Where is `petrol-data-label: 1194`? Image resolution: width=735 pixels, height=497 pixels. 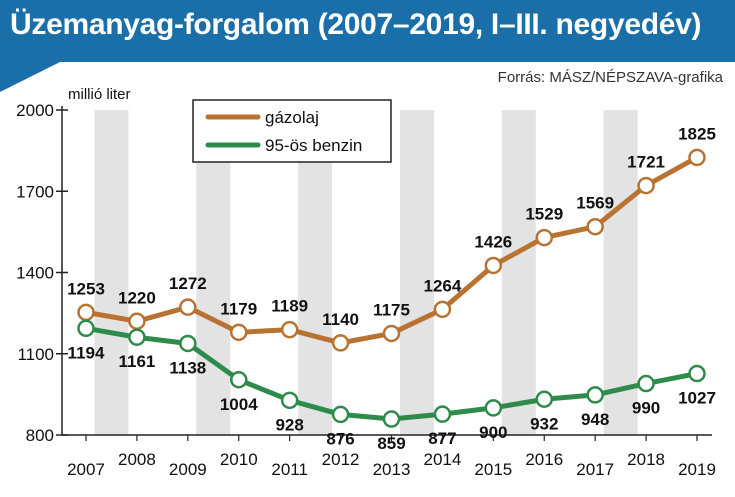
petrol-data-label: 1194 is located at coordinates (86, 352).